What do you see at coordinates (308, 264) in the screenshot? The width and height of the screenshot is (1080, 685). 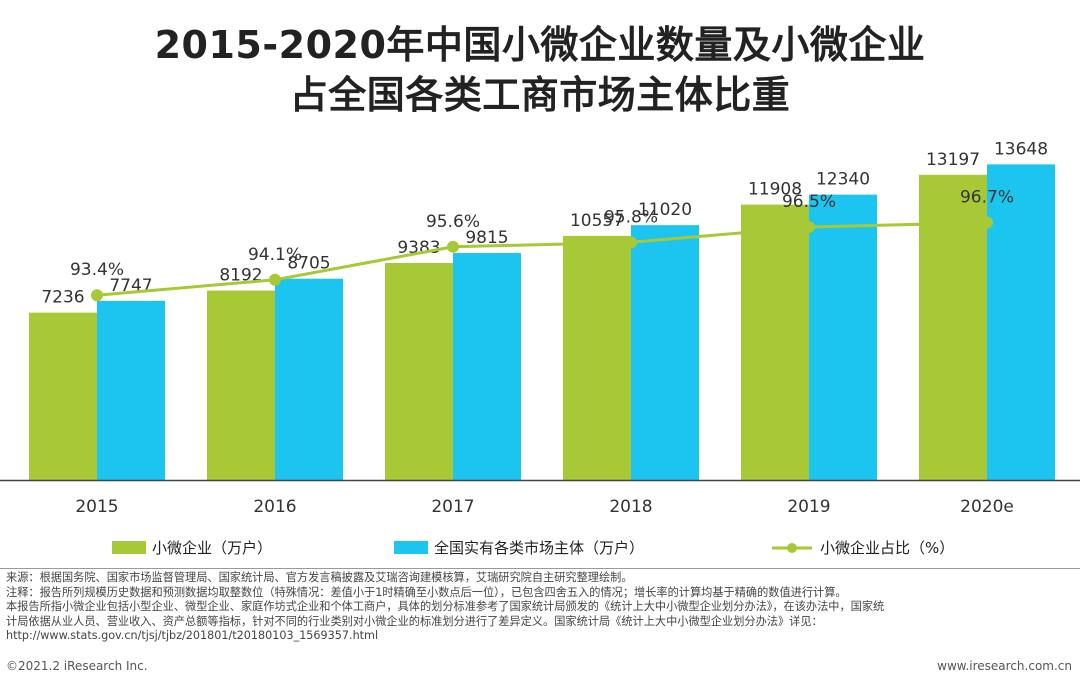 I see `label-market-entities-2016: 8705` at bounding box center [308, 264].